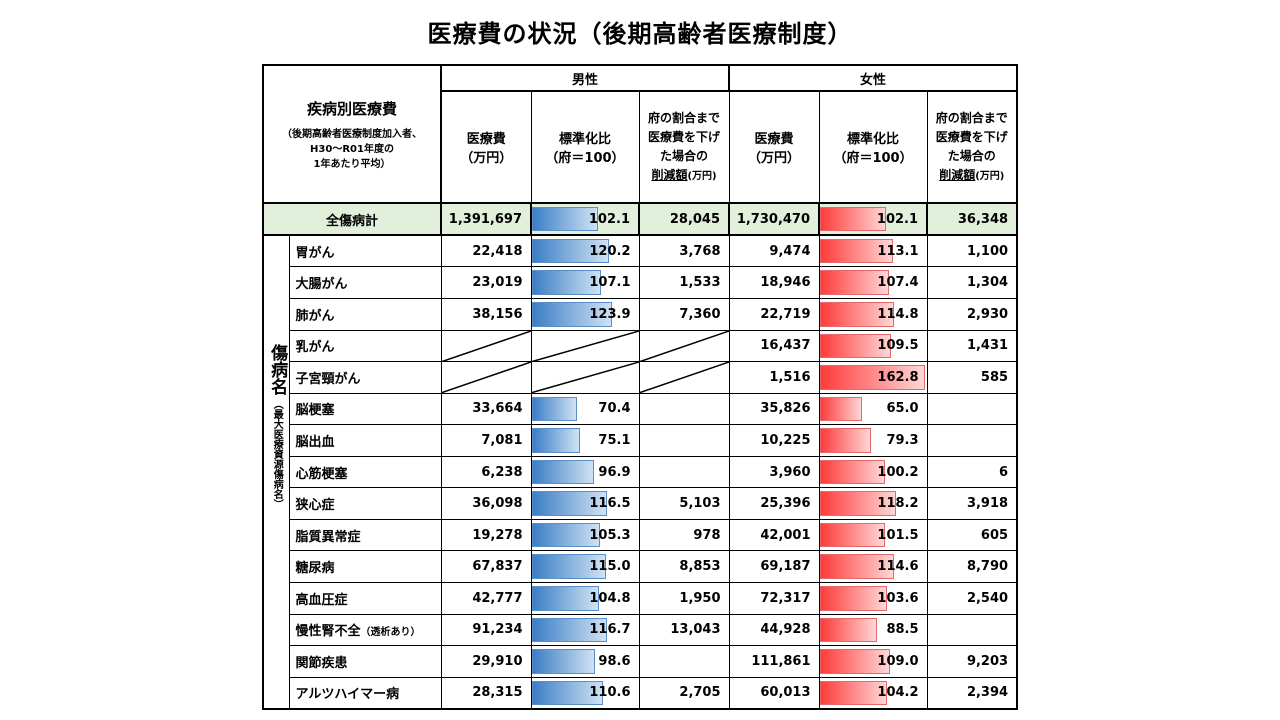 This screenshot has width=1280, height=720. What do you see at coordinates (610, 251) in the screenshot?
I see `ratio-value: 120.2` at bounding box center [610, 251].